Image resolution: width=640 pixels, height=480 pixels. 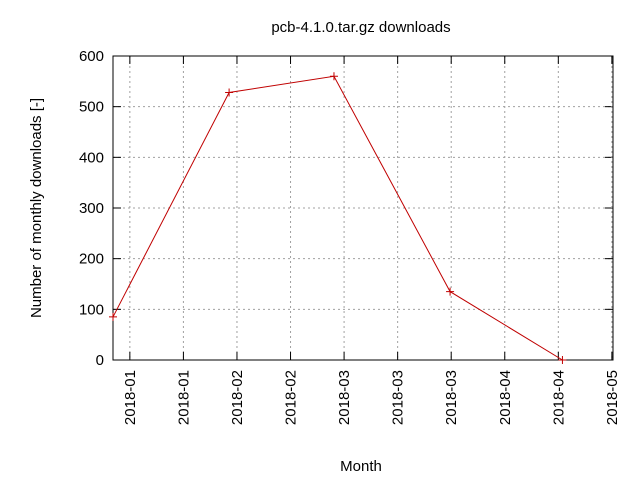 What do you see at coordinates (360, 27) in the screenshot?
I see `chart-title: pcb-4.1.0.tar.gz downloads` at bounding box center [360, 27].